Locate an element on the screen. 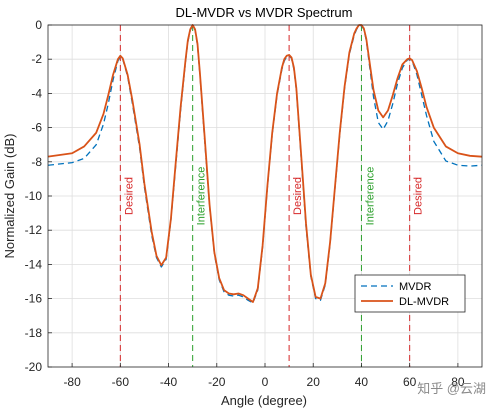 This screenshot has width=492, height=410. chart-title: DL-MVDR vs MVDR Spectrum is located at coordinates (264, 12).